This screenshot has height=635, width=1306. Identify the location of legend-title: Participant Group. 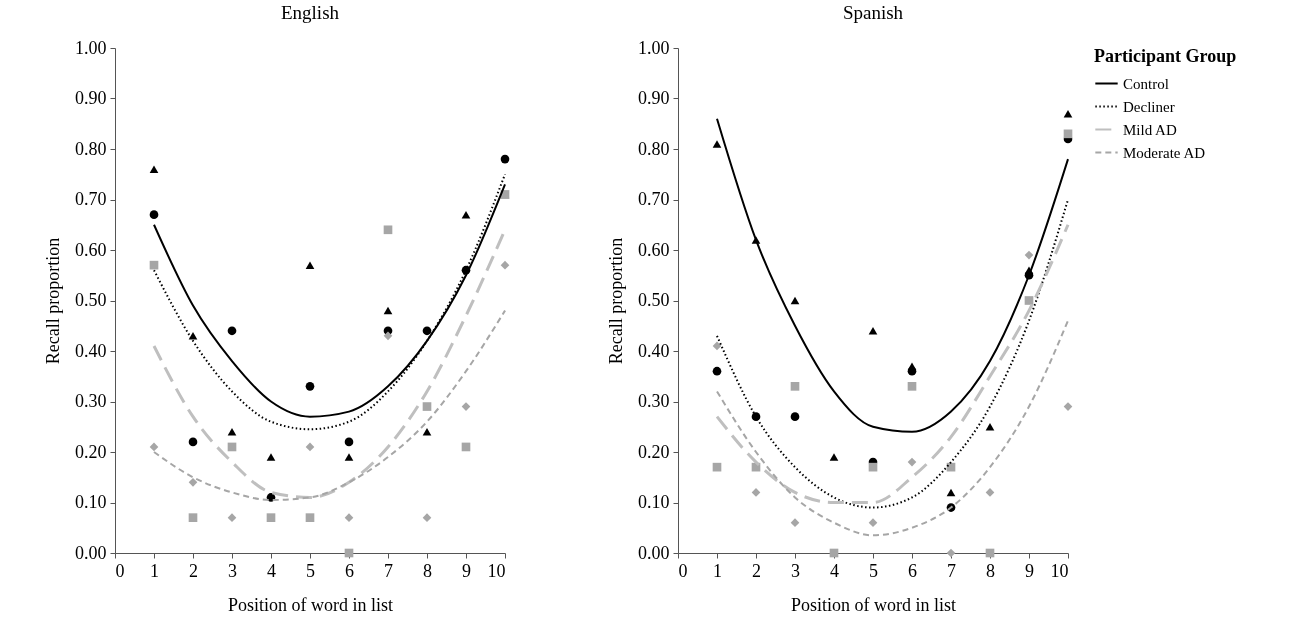
(1165, 56).